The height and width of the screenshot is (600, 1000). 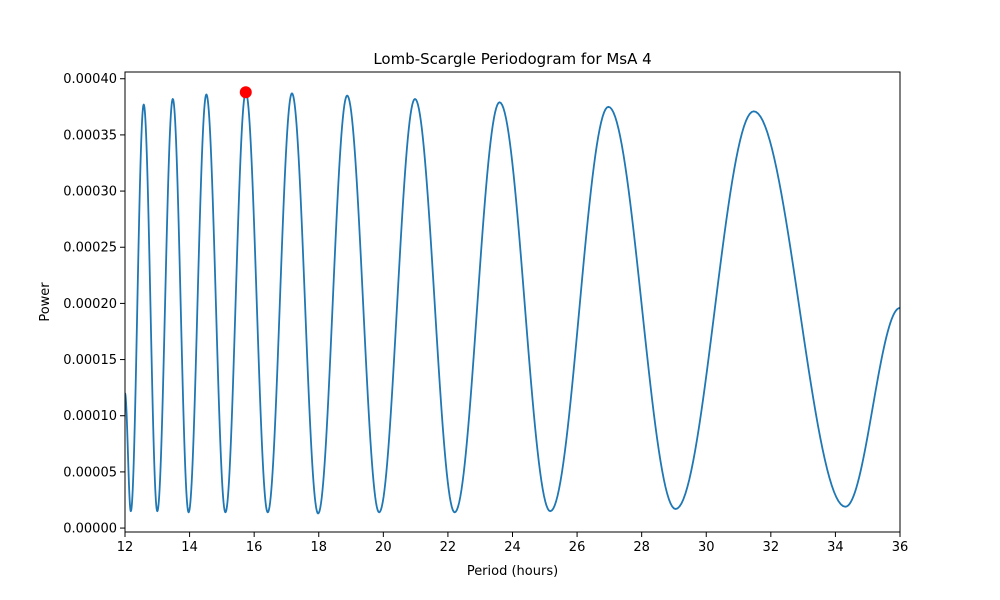 I want to click on x-axis-label: Period (hours), so click(x=512, y=571).